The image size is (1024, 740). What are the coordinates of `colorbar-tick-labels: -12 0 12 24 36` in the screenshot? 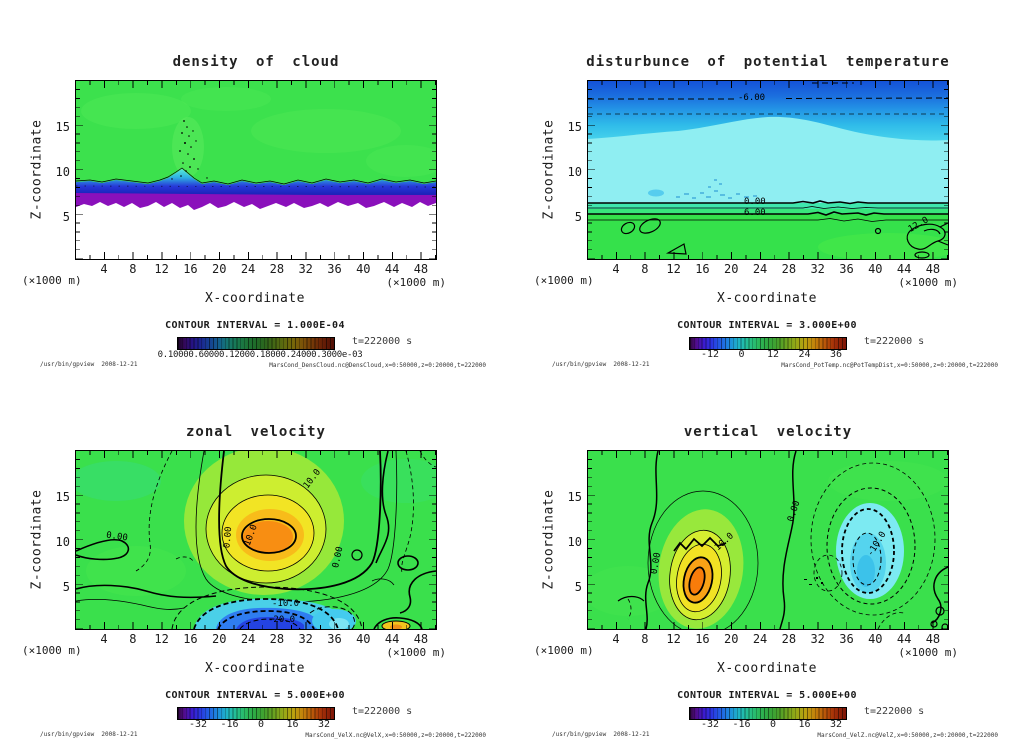 It's located at (773, 354).